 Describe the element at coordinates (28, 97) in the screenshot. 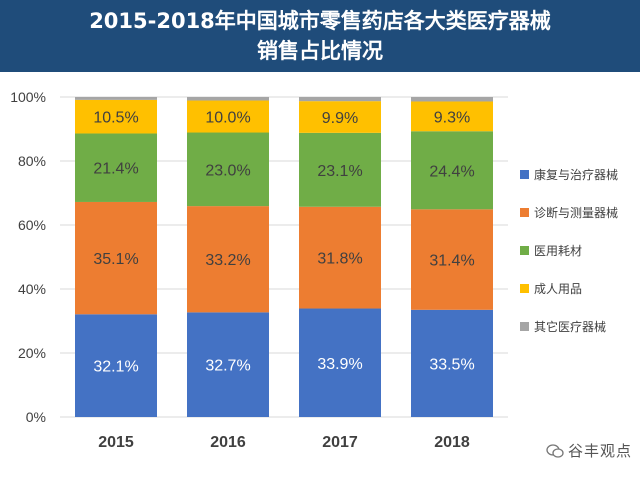

I see `y-tick-label: 100%` at that location.